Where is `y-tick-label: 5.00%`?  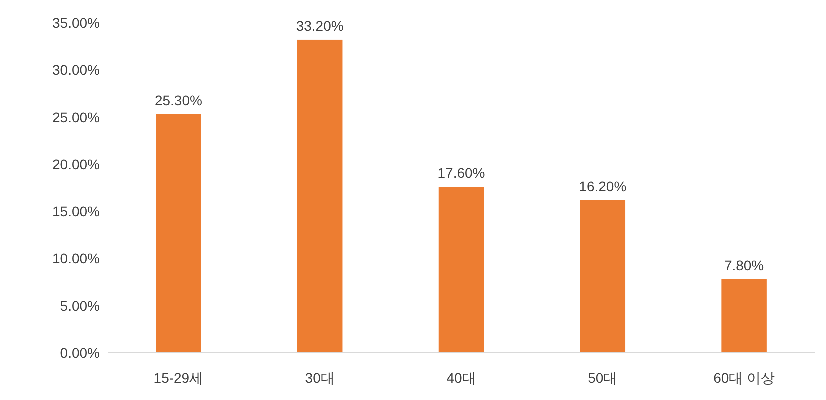
y-tick-label: 5.00% is located at coordinates (80, 306).